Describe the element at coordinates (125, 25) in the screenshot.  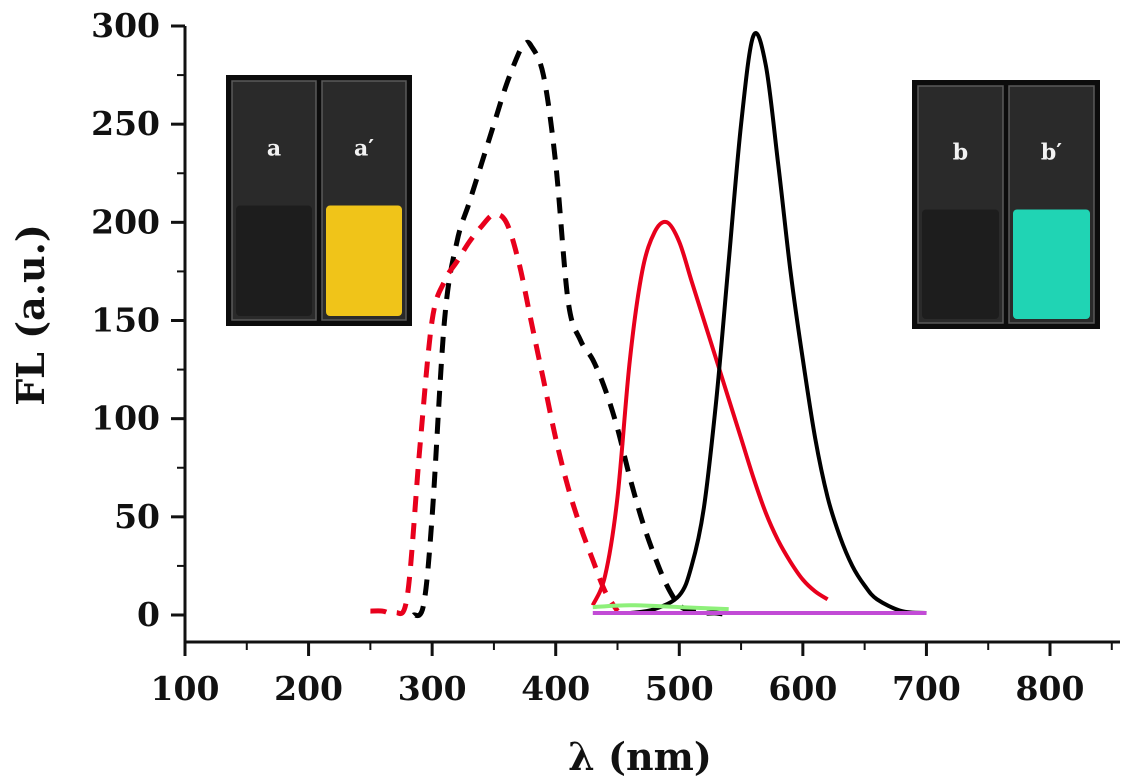
I see `y-tick-label: 300` at that location.